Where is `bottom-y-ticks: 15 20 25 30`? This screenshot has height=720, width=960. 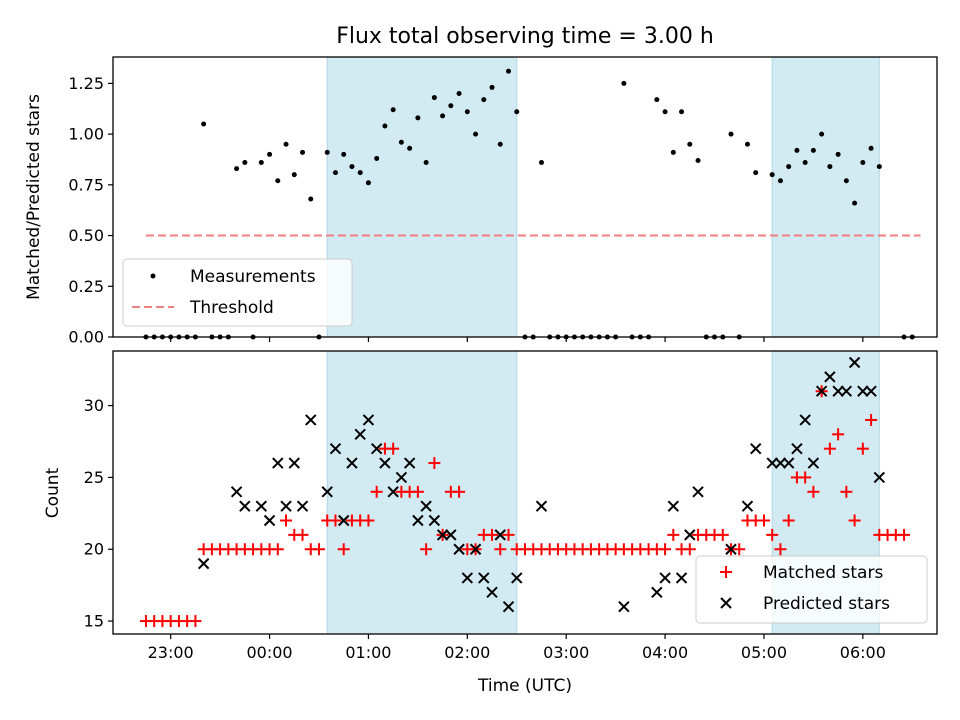
bottom-y-ticks: 15 20 25 30 is located at coordinates (98, 513).